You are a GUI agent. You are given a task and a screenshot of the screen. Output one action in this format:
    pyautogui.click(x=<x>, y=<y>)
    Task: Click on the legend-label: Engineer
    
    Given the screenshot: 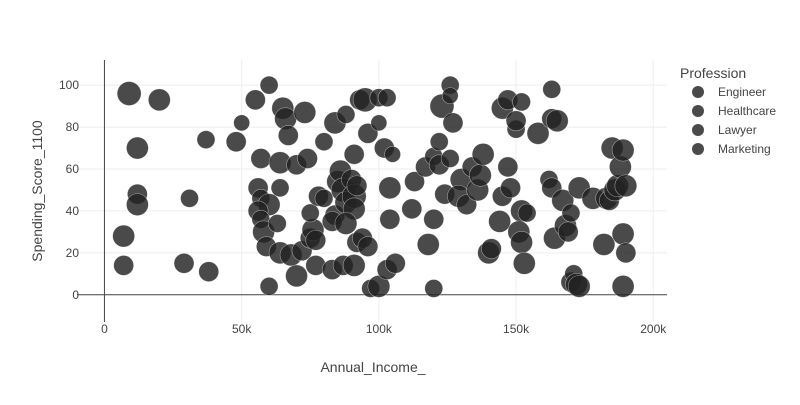 What is the action you would take?
    pyautogui.click(x=742, y=92)
    